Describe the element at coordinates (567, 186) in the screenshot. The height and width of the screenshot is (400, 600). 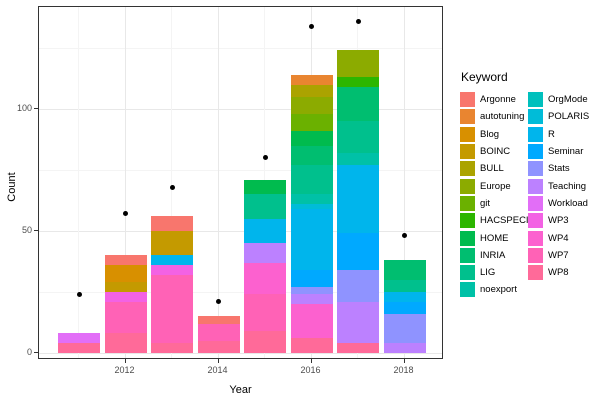
I see `legend-item-label: Teaching` at that location.